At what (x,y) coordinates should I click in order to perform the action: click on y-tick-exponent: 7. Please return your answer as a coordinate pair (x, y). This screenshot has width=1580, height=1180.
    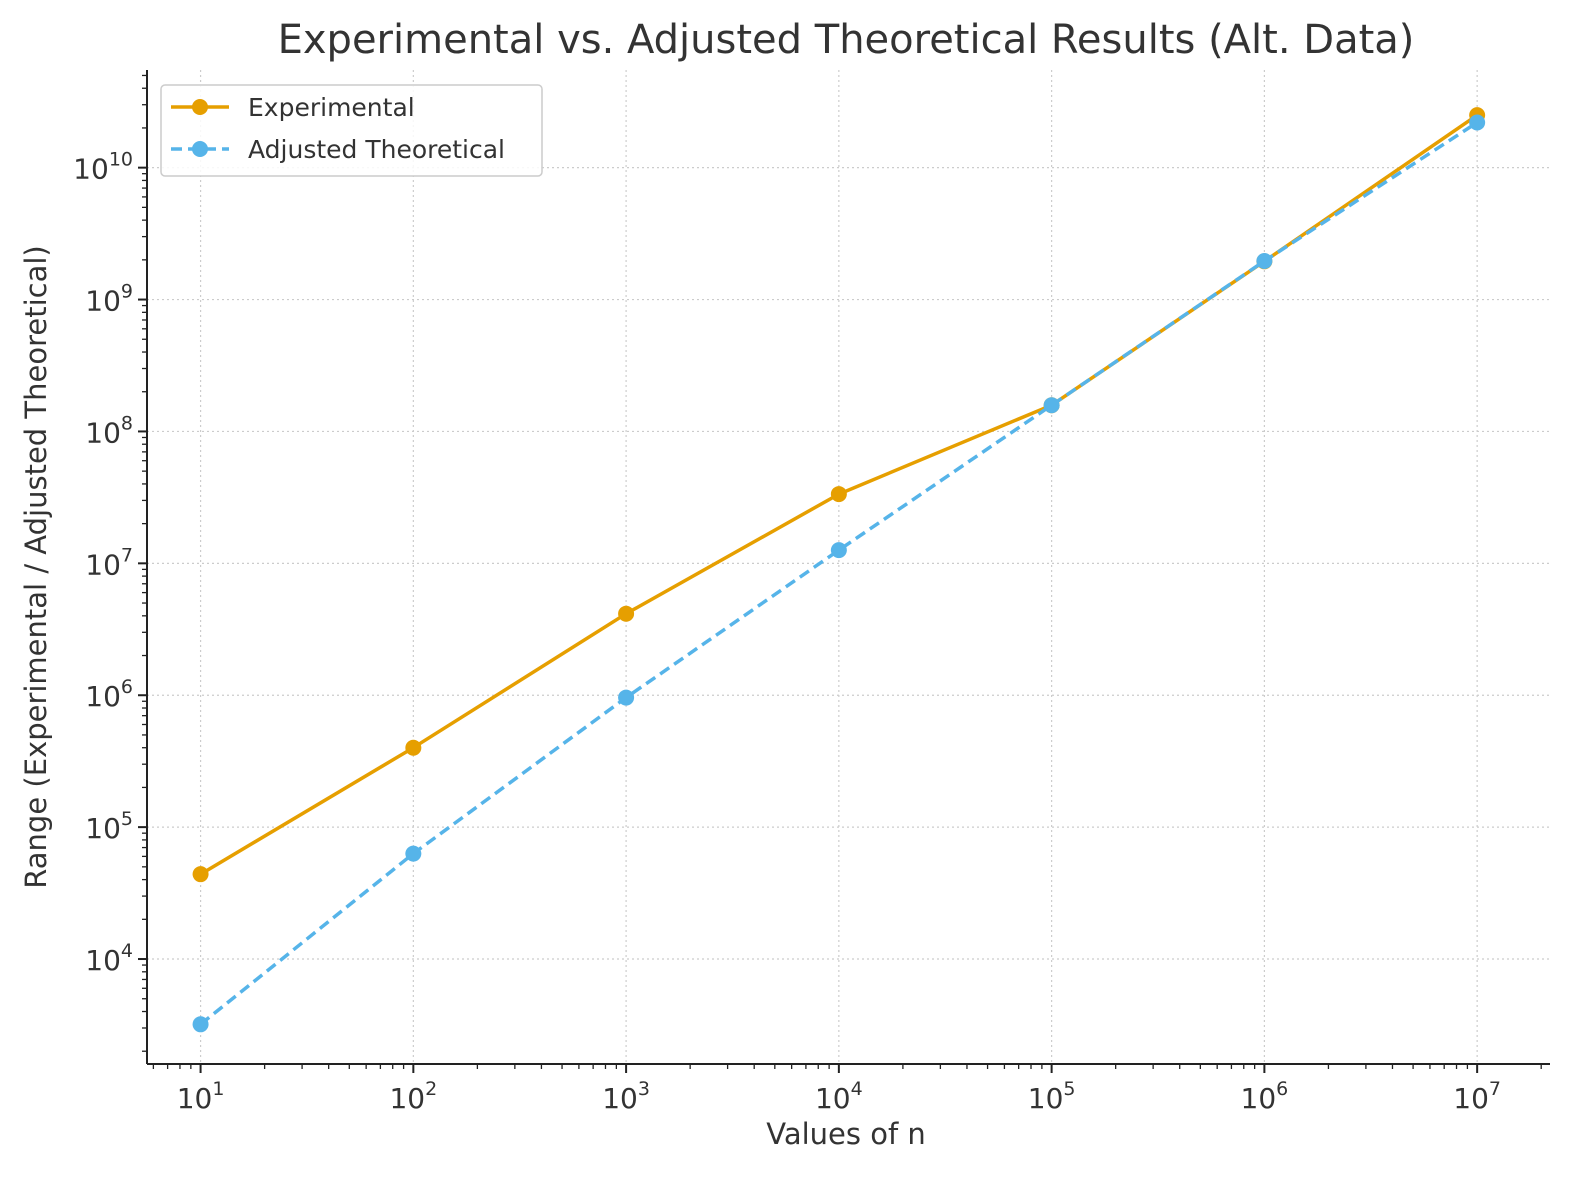
    Looking at the image, I should click on (127, 555).